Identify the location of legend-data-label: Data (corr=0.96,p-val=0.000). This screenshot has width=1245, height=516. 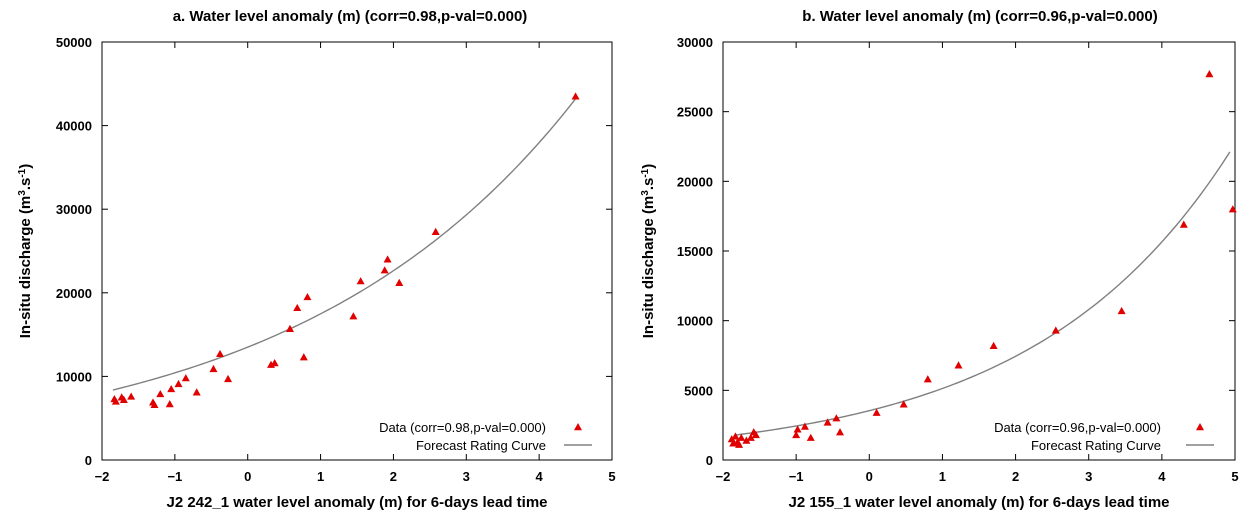
(1077, 427).